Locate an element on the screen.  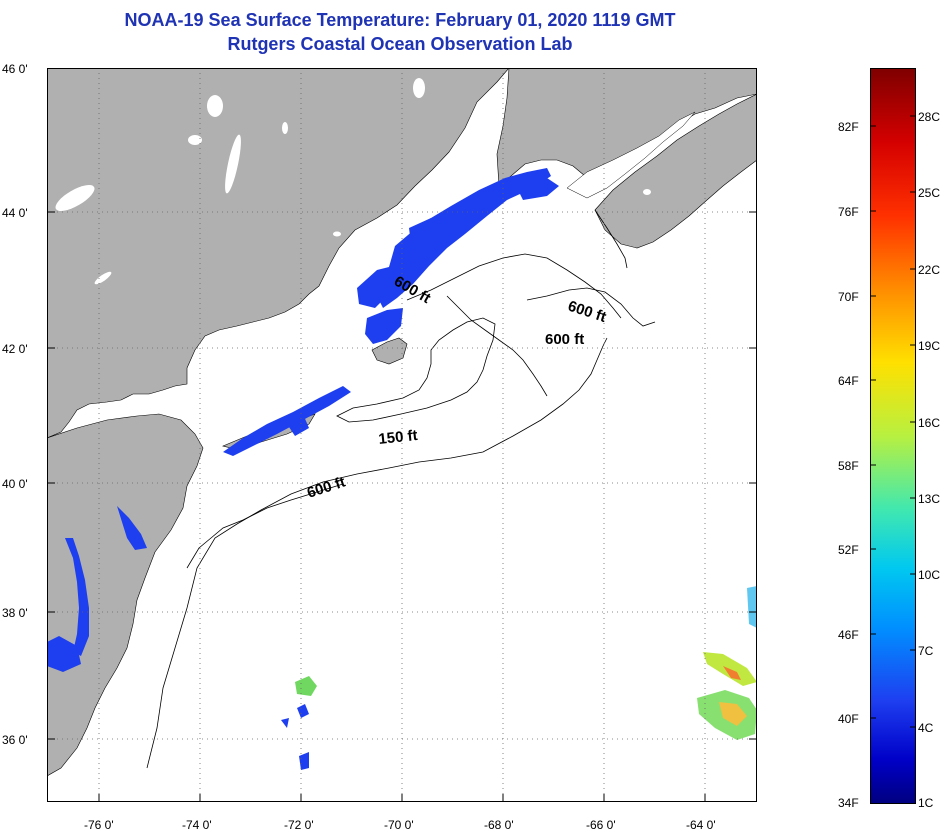
land-cape-cod is located at coordinates (389, 351).